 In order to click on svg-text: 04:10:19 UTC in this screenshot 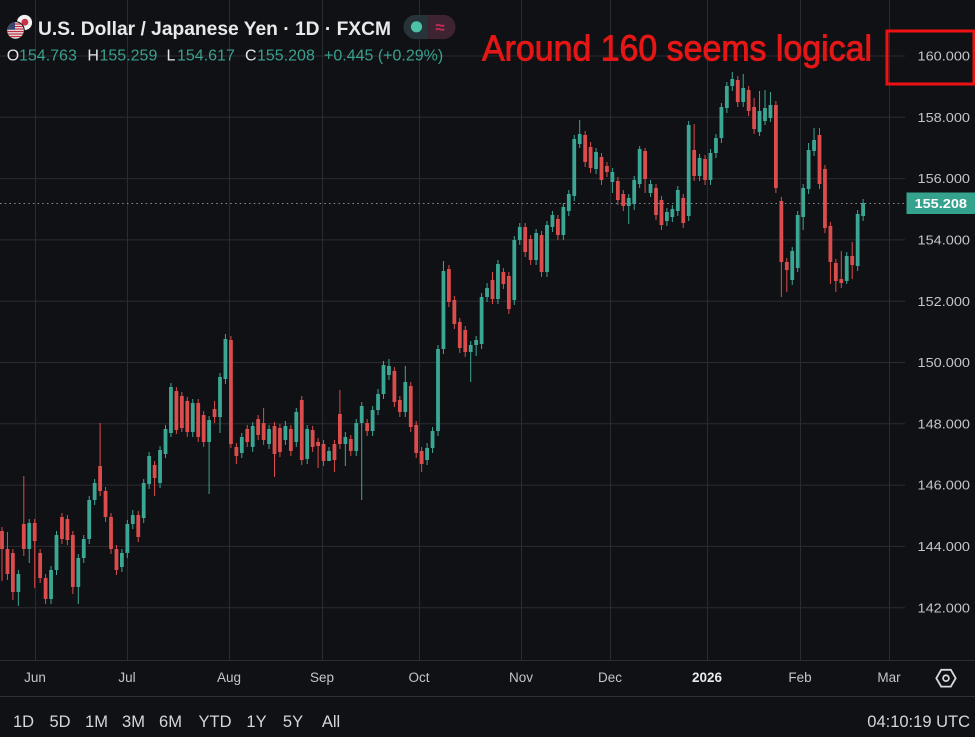, I will do `click(918, 722)`.